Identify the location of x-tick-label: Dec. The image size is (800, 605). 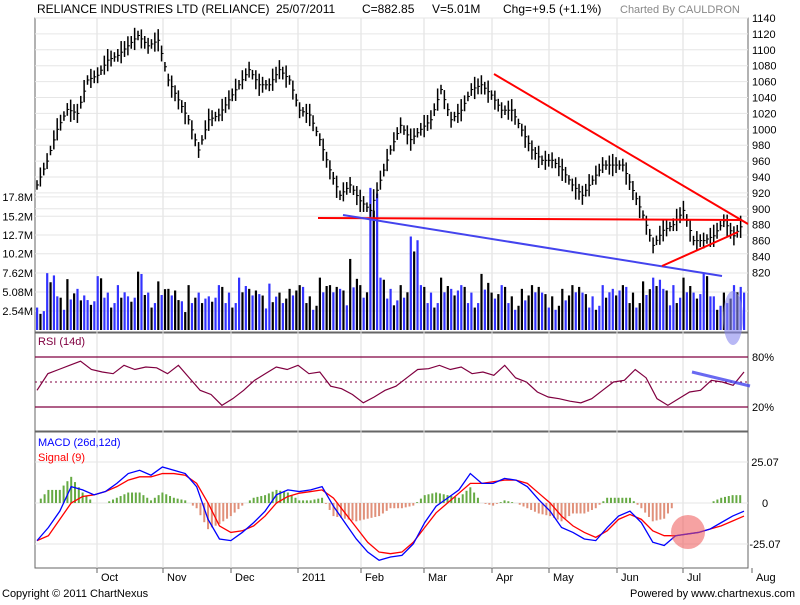
(245, 578).